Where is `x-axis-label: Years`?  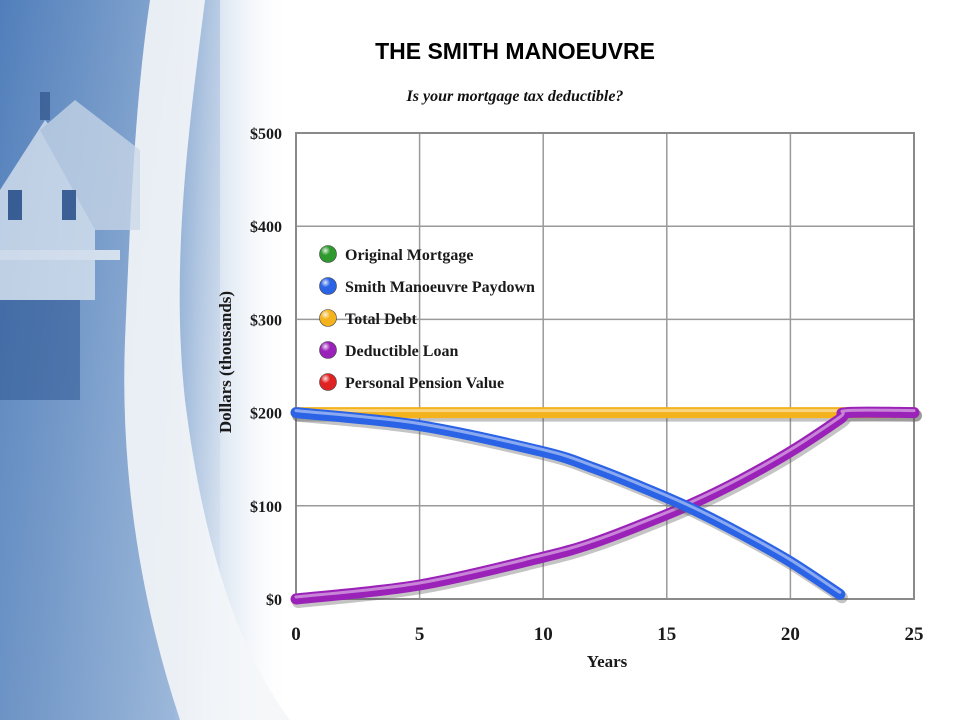
x-axis-label: Years is located at coordinates (607, 661).